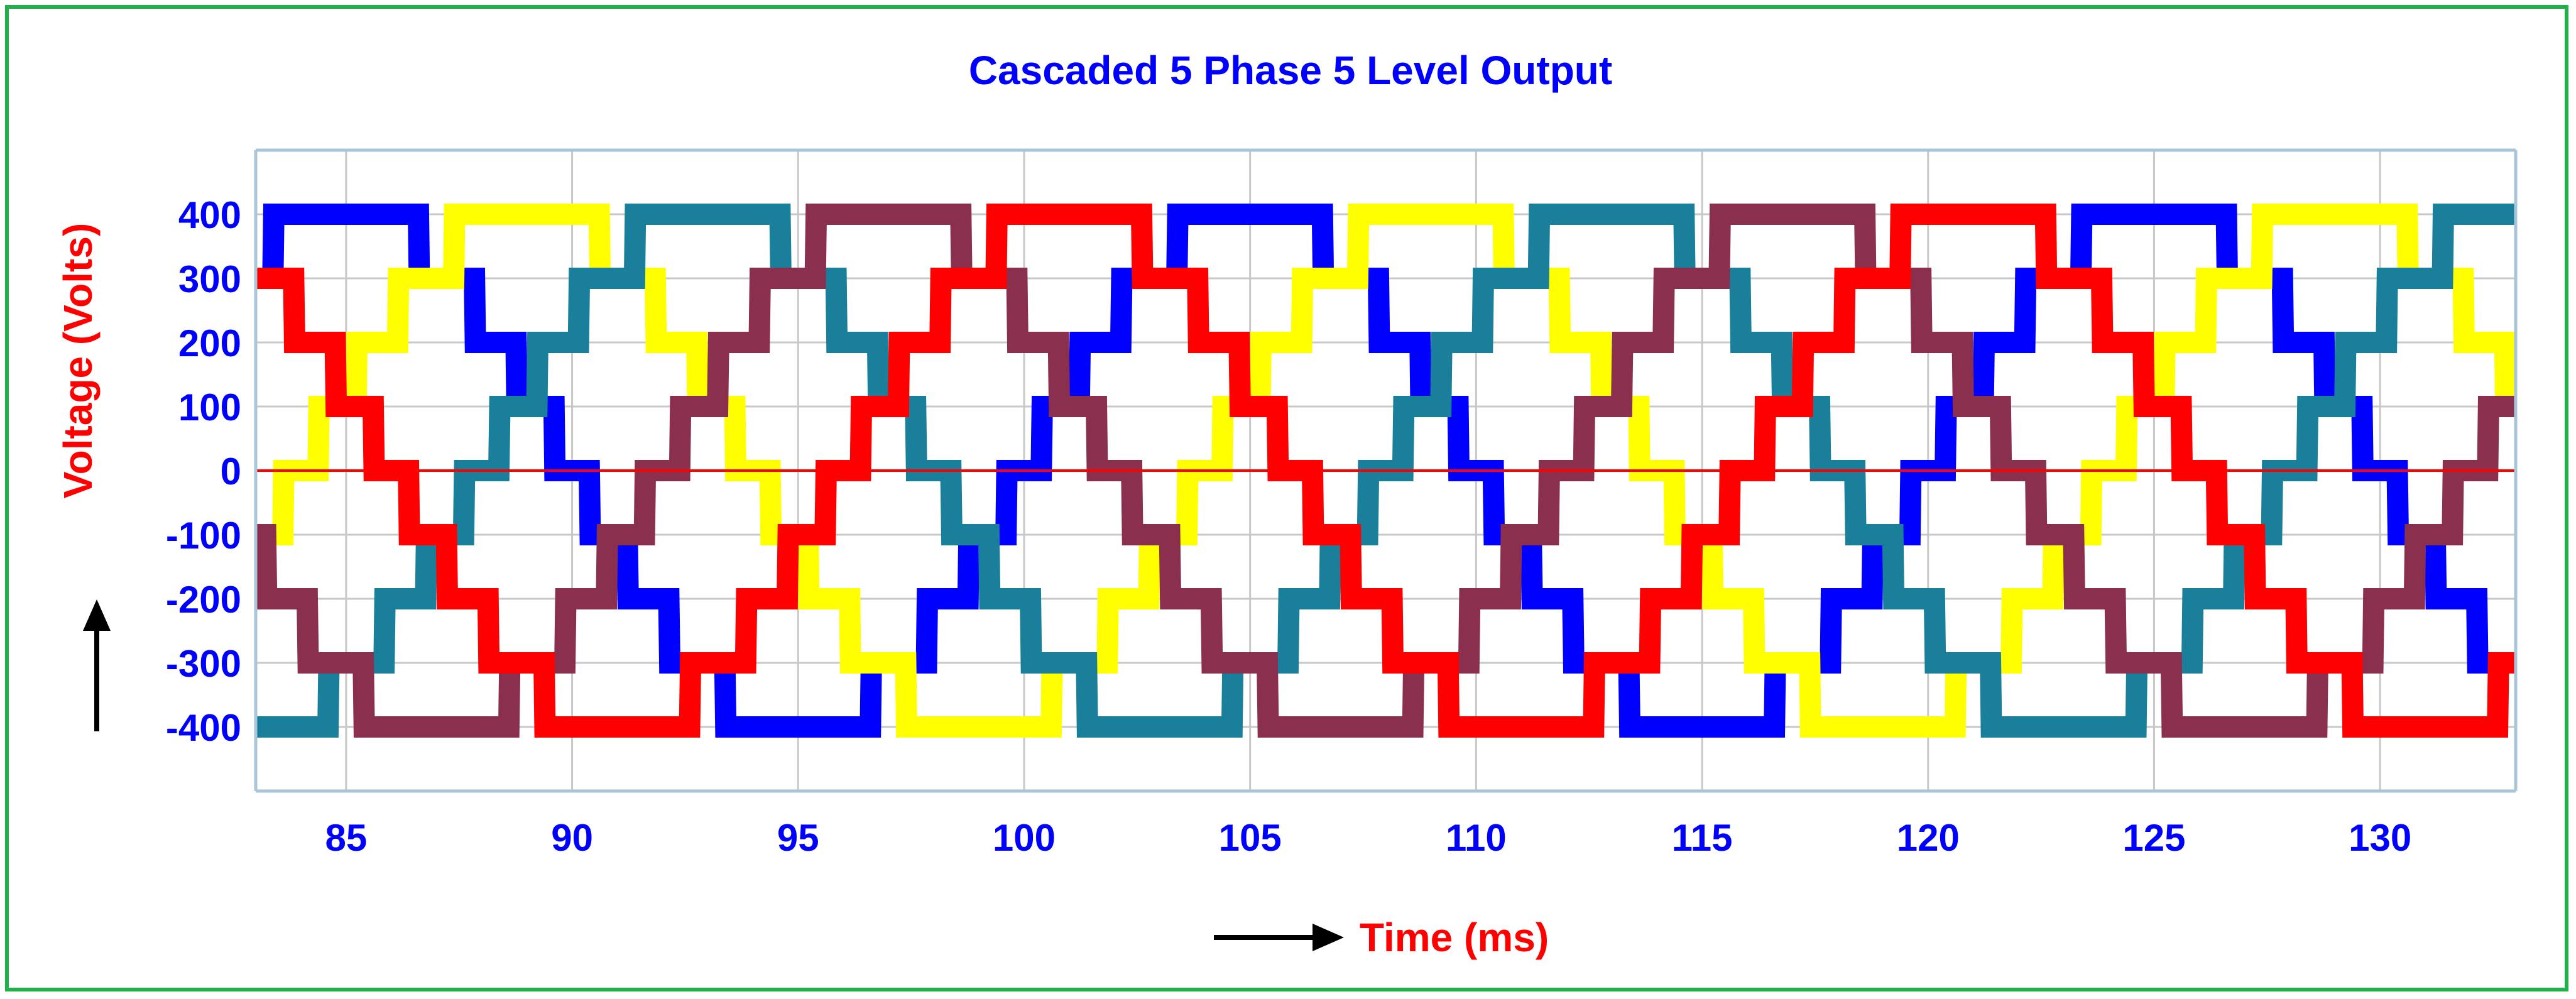  Describe the element at coordinates (203, 536) in the screenshot. I see `y-tick-label: -100` at that location.